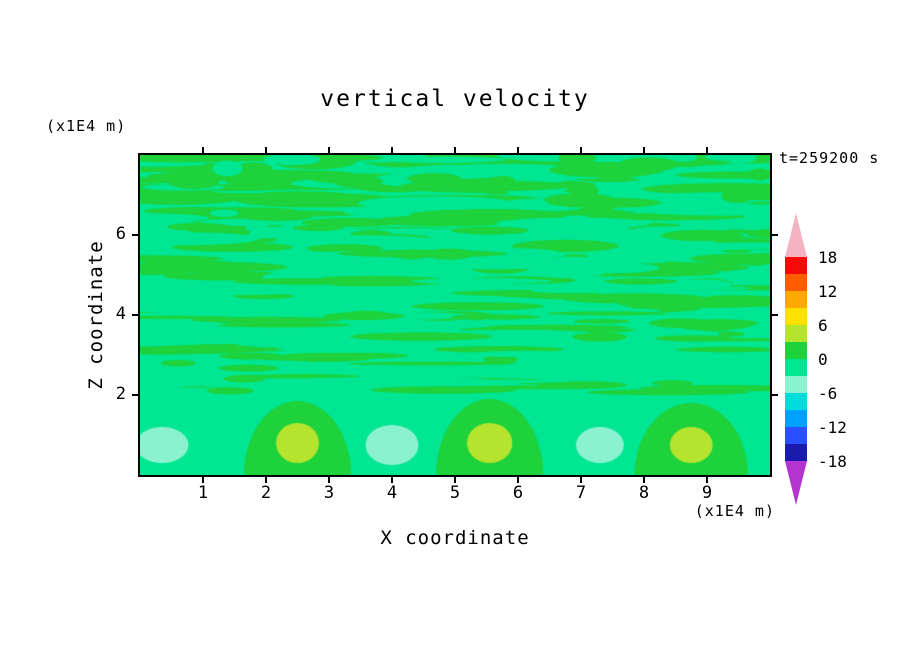 Image resolution: width=904 pixels, height=654 pixels. Describe the element at coordinates (266, 493) in the screenshot. I see `x-tick-label: 2` at that location.